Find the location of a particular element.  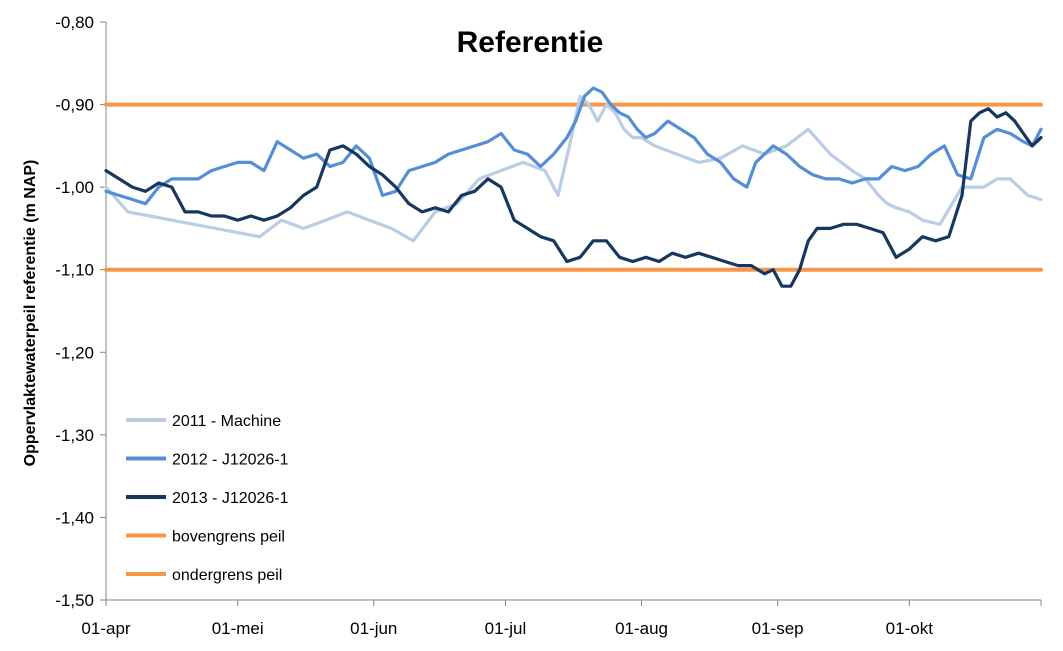

y-tick-label: -1,00 is located at coordinates (74, 187).